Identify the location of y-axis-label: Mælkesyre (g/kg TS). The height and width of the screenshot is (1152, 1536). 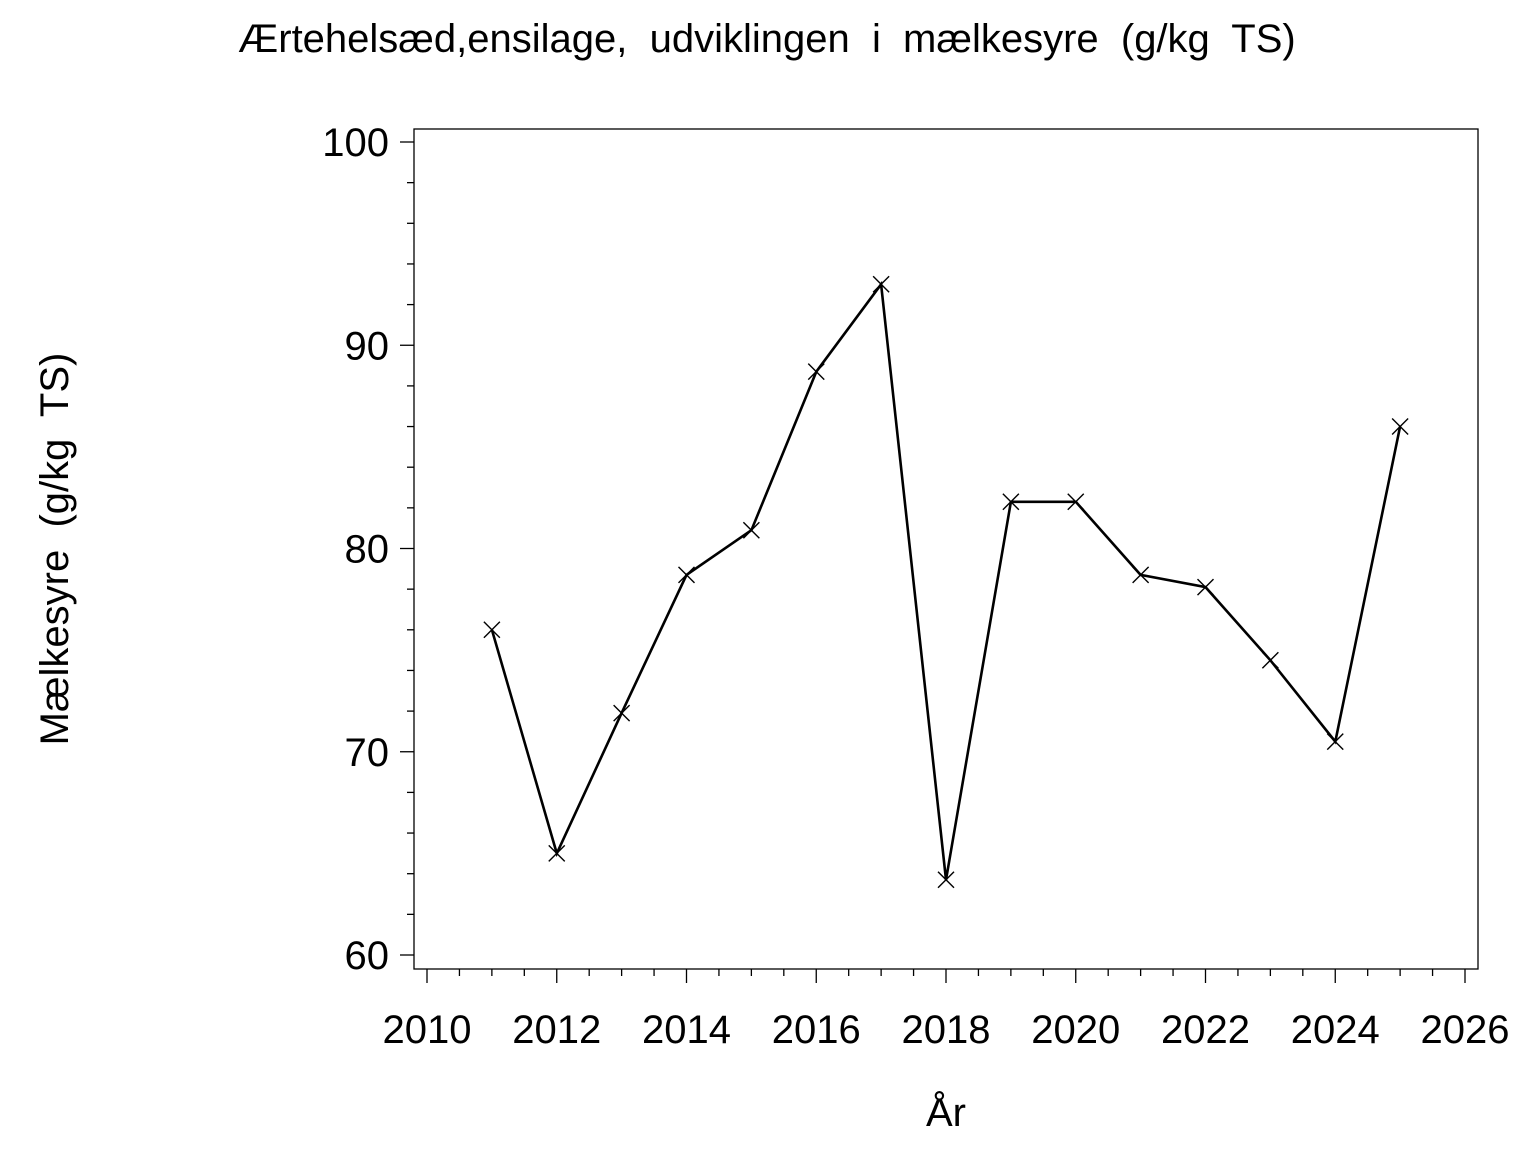
(55, 549).